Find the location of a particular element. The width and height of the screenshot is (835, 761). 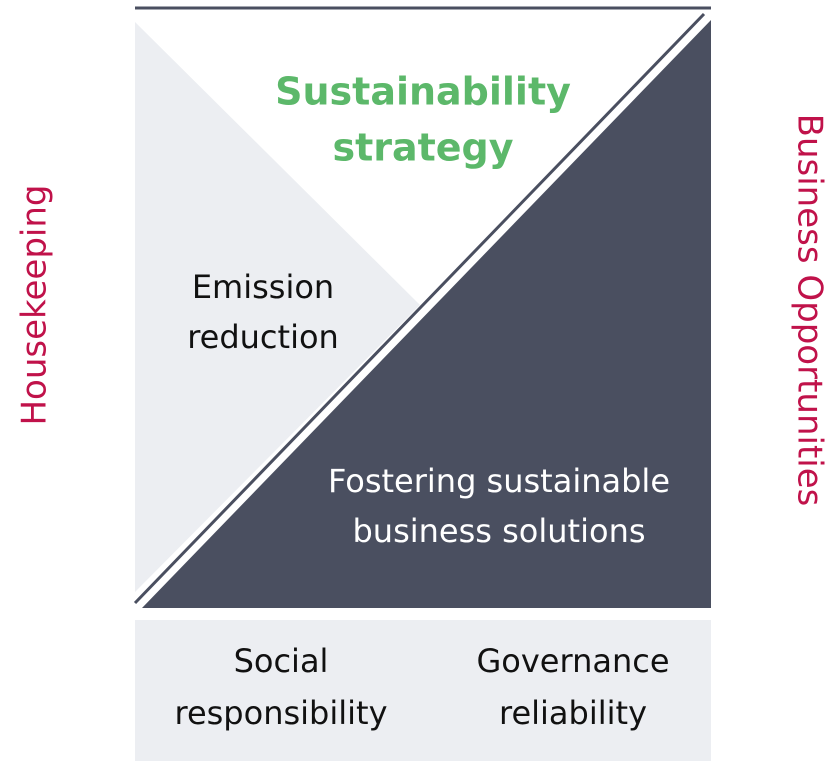

governance-line: reliability is located at coordinates (573, 713).